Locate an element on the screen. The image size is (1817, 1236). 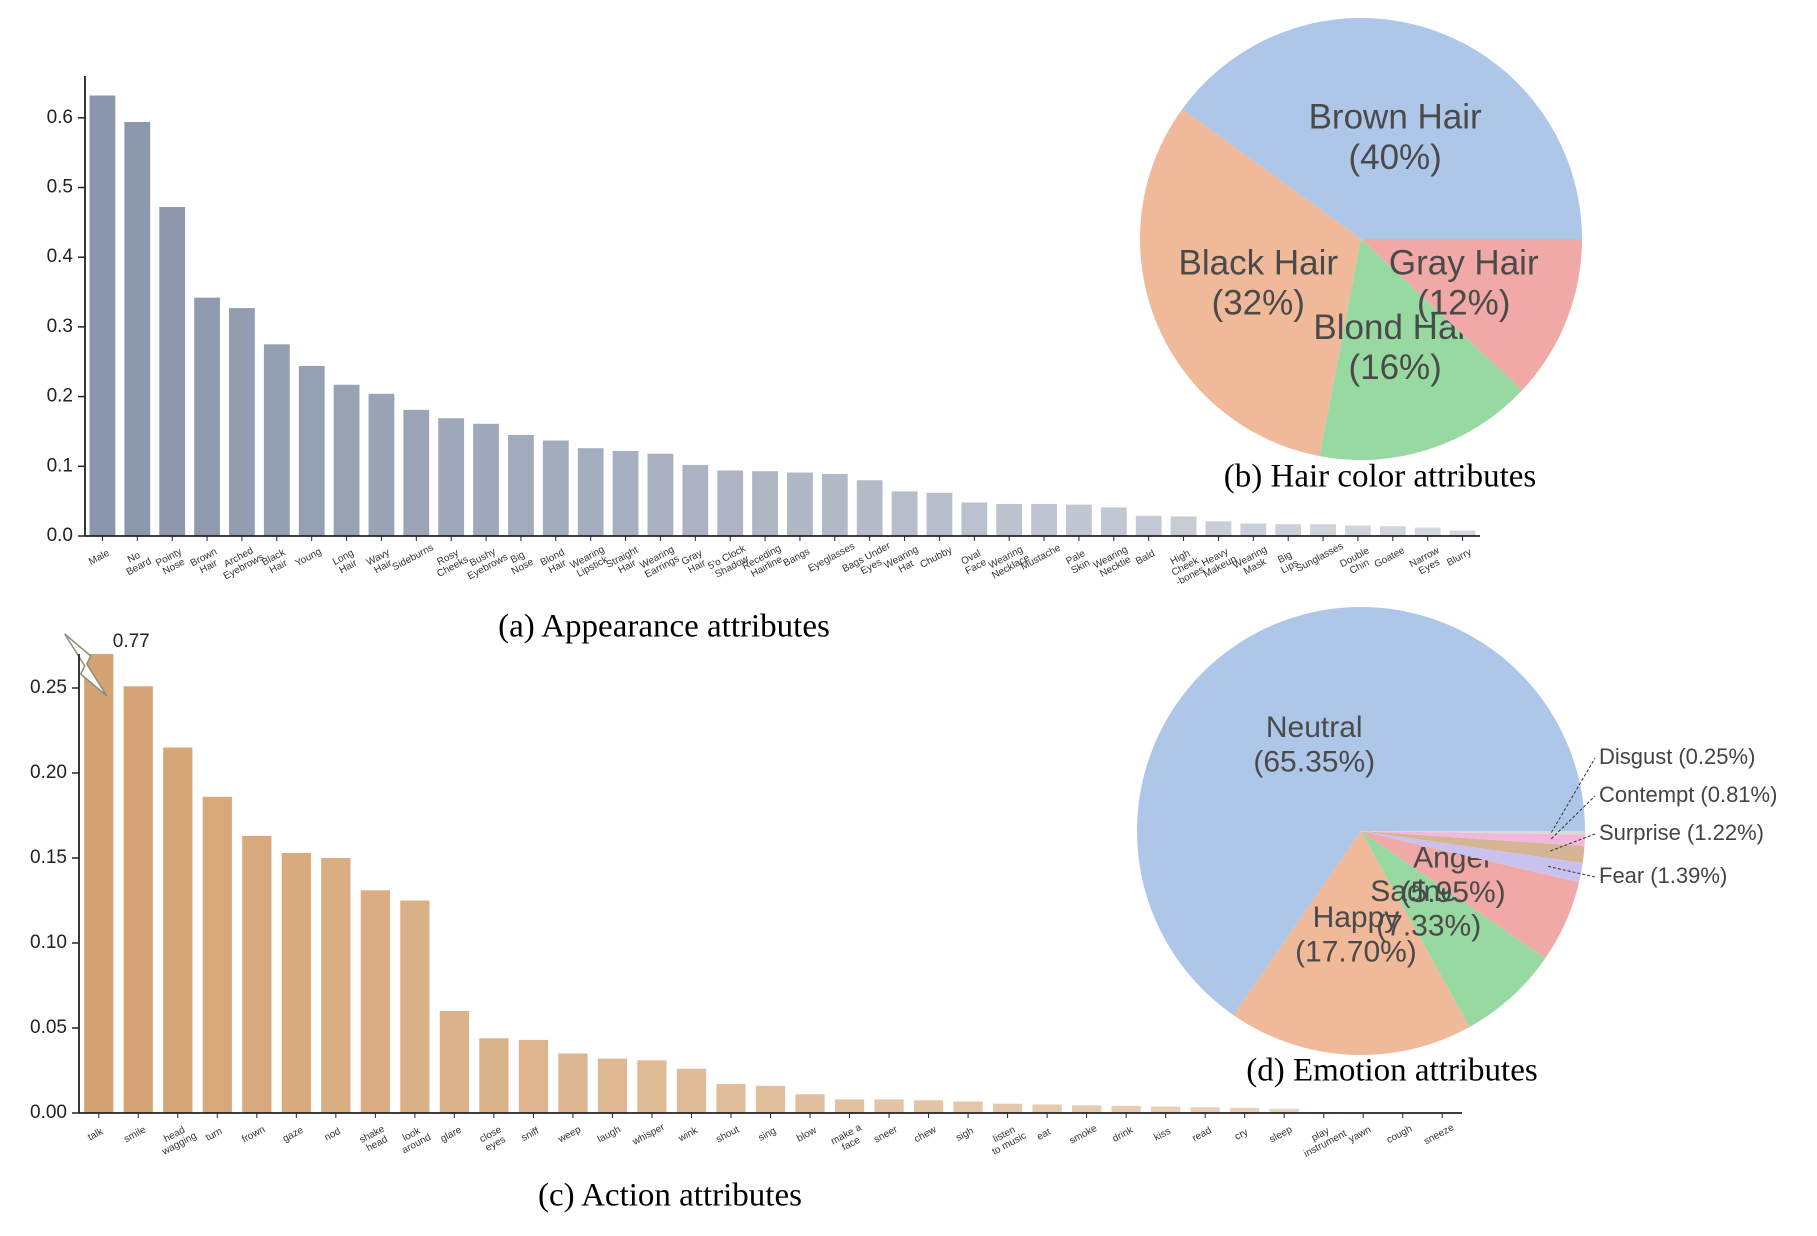
slice-label: Neutral (65.35%) is located at coordinates (1314, 745).